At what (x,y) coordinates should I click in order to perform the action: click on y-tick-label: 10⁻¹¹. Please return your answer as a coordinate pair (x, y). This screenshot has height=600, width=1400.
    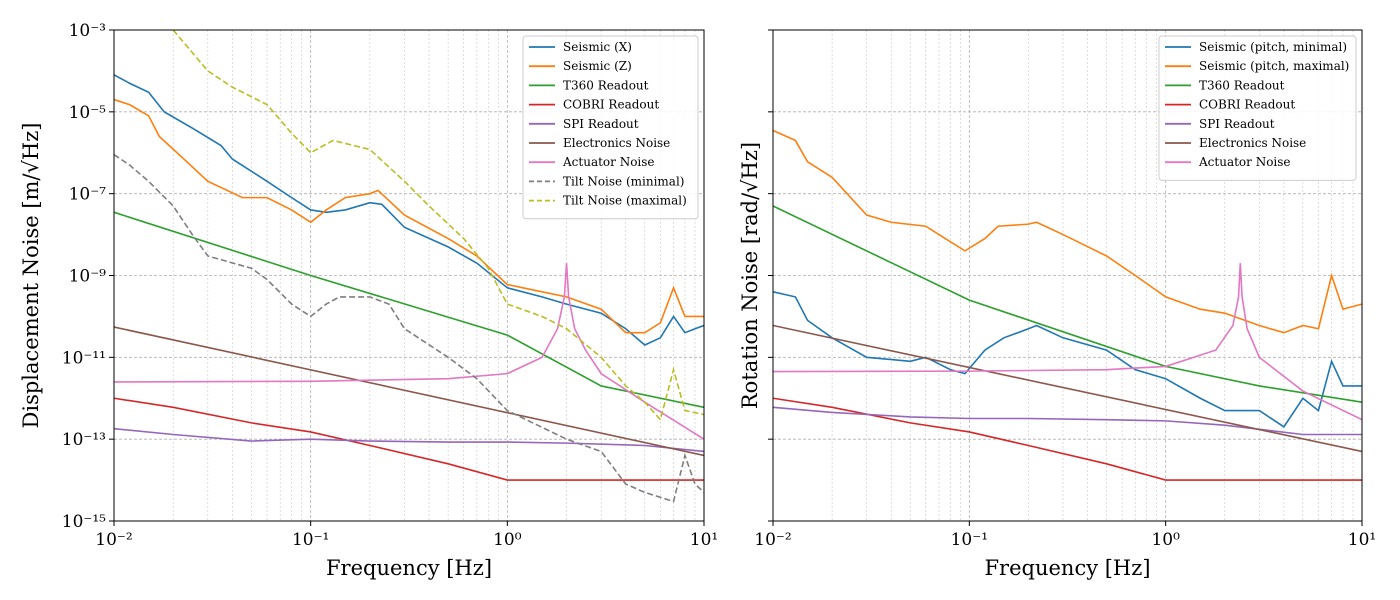
    Looking at the image, I should click on (84, 358).